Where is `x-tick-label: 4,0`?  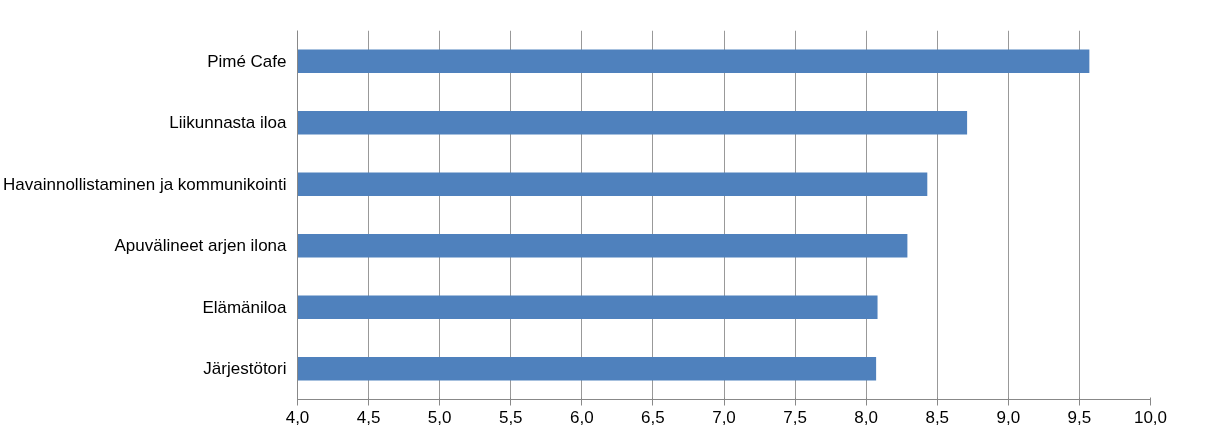
x-tick-label: 4,0 is located at coordinates (297, 417).